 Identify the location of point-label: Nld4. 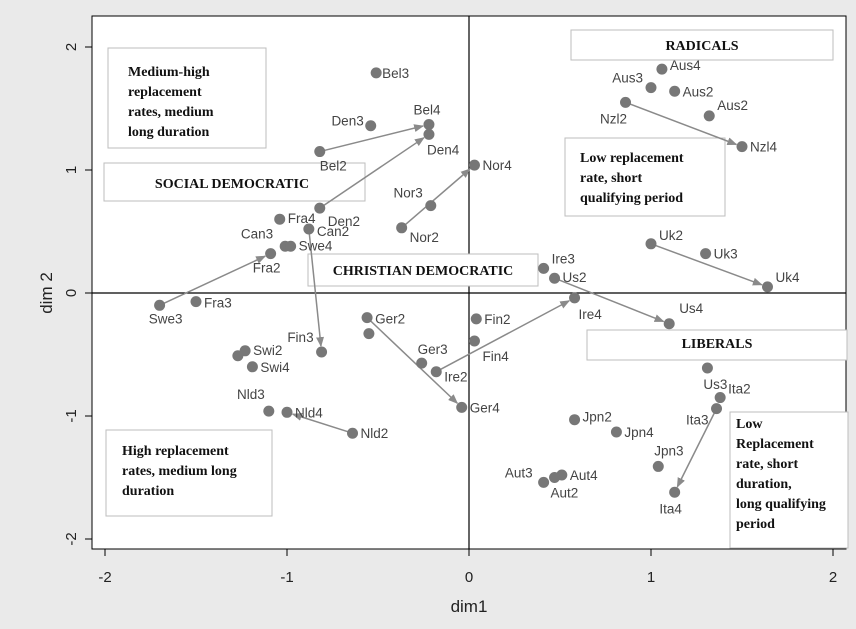
(309, 412).